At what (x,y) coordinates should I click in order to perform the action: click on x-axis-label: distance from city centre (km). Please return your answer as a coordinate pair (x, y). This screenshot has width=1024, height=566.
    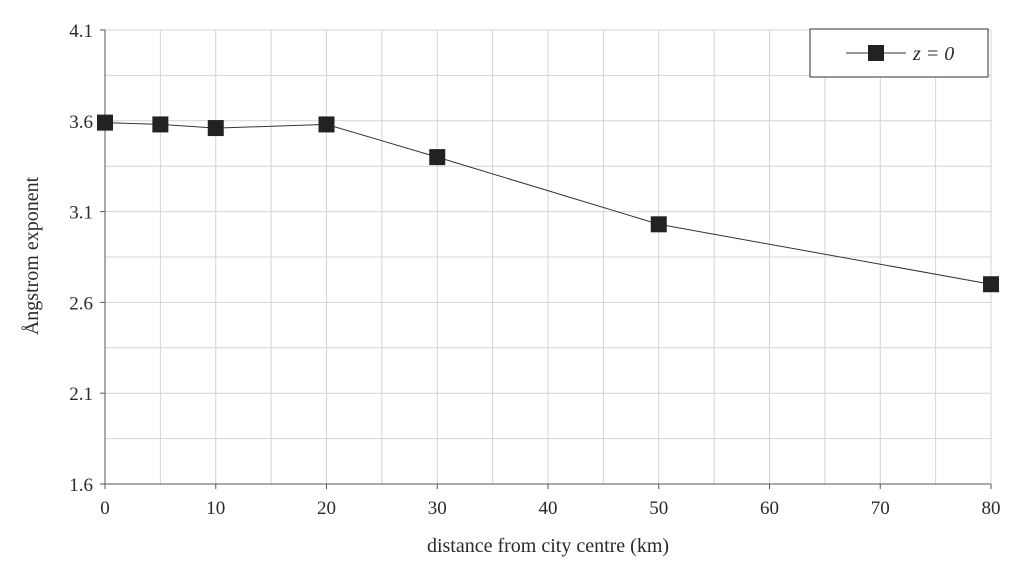
    Looking at the image, I should click on (548, 546).